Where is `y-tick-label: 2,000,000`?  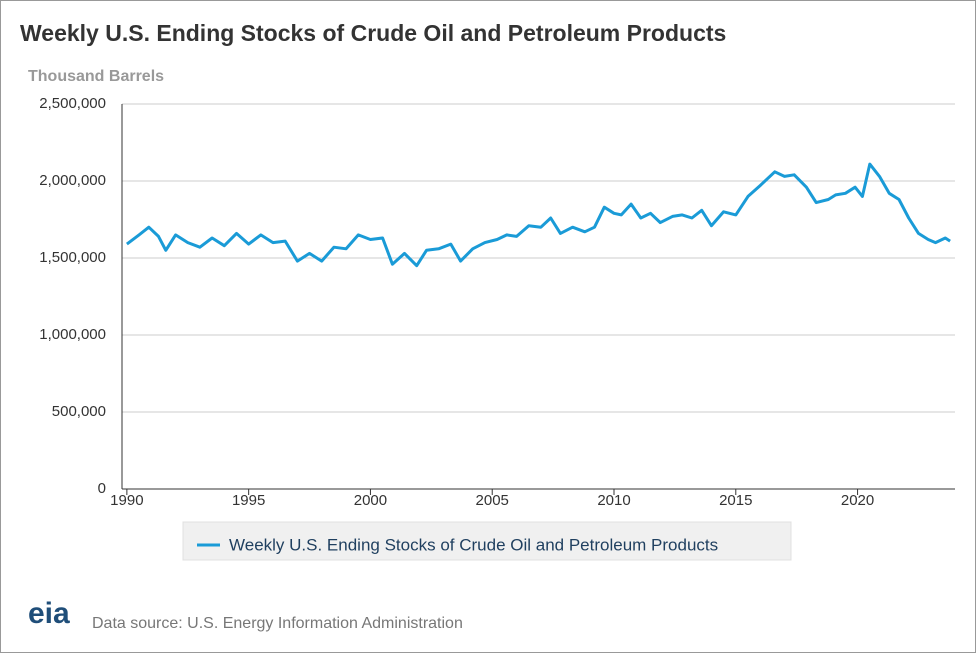
y-tick-label: 2,000,000 is located at coordinates (72, 180).